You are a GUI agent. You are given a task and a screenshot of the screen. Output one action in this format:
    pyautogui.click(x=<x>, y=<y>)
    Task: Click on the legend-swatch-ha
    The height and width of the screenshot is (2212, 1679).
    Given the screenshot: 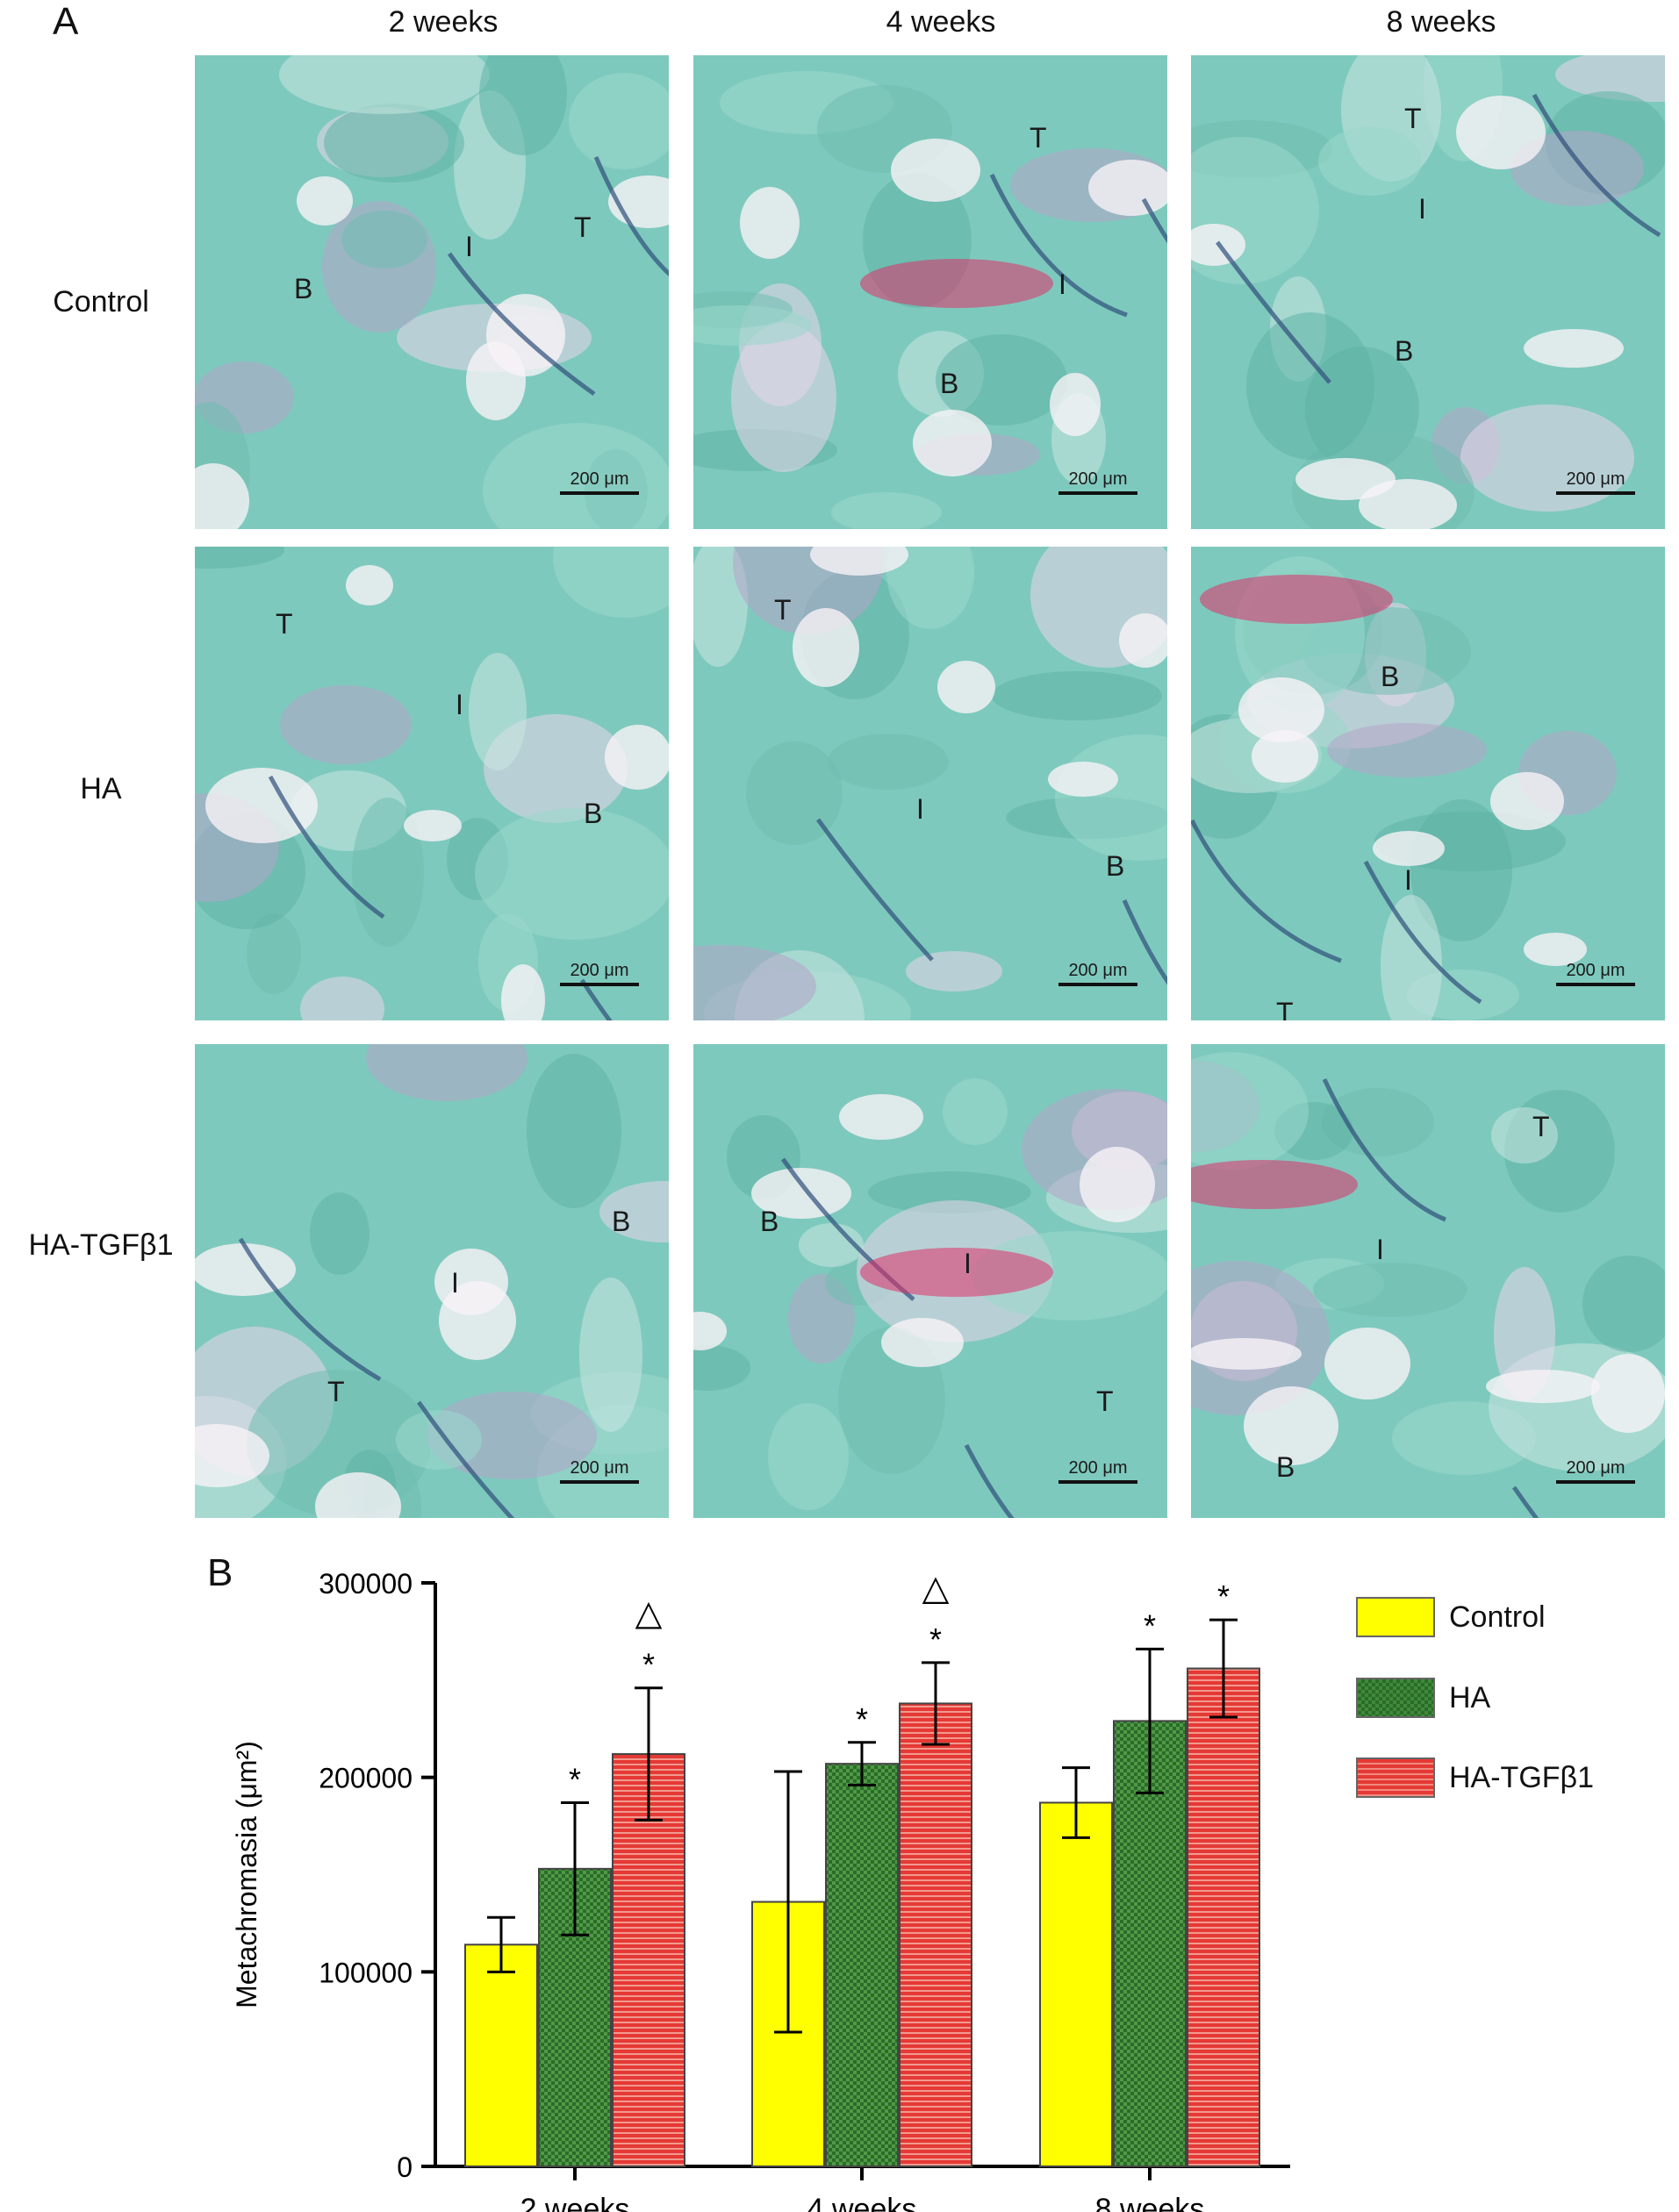 What is the action you would take?
    pyautogui.click(x=1395, y=1698)
    